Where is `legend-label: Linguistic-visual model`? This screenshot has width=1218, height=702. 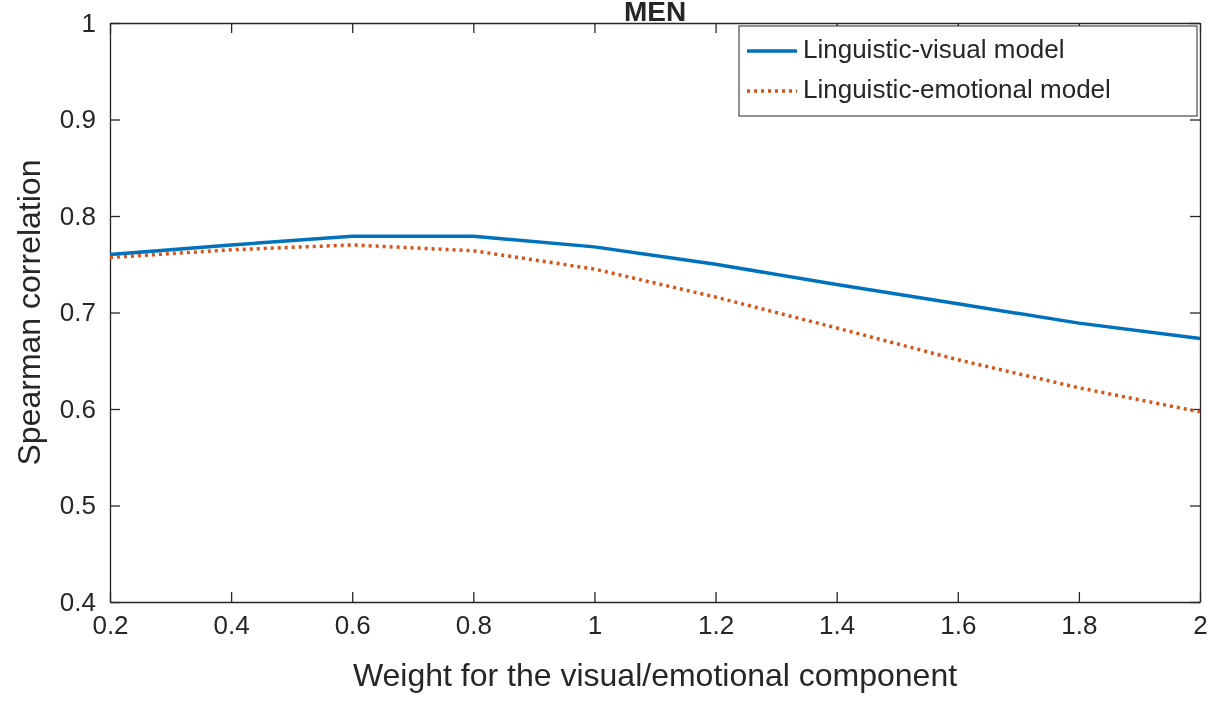 legend-label: Linguistic-visual model is located at coordinates (934, 48).